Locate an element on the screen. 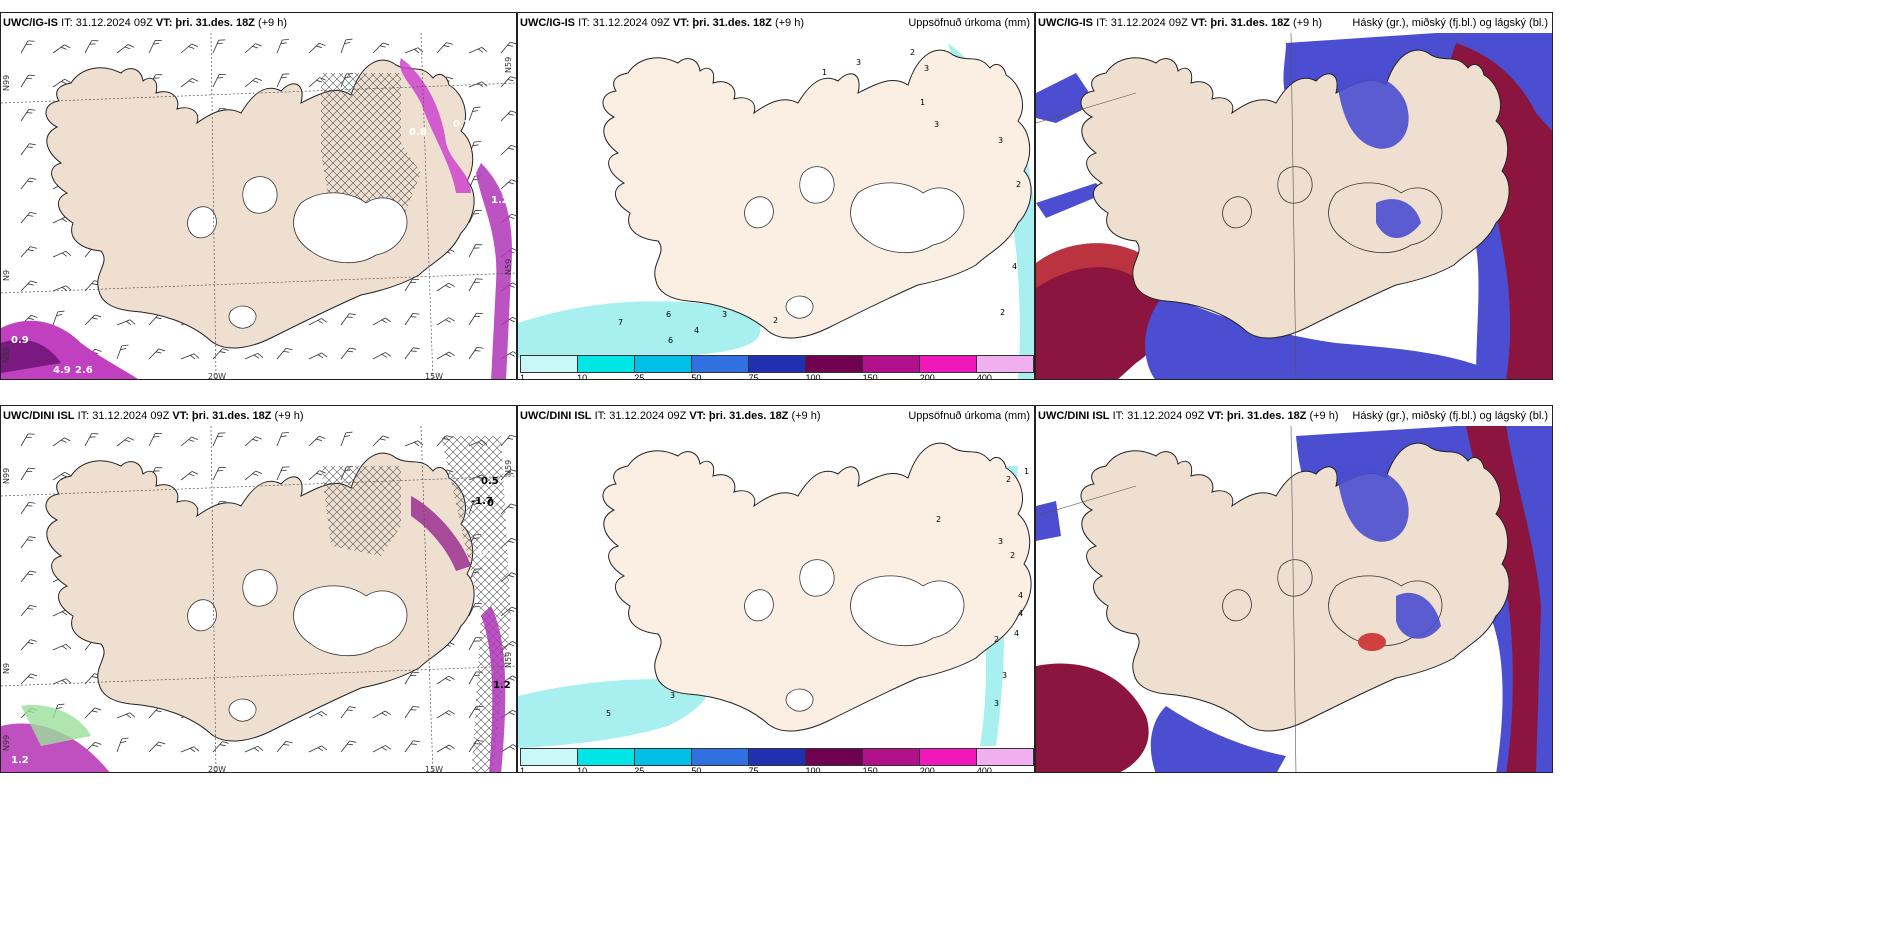 Image resolution: width=1900 pixels, height=950 pixels. value-label: 0.8 is located at coordinates (418, 132).